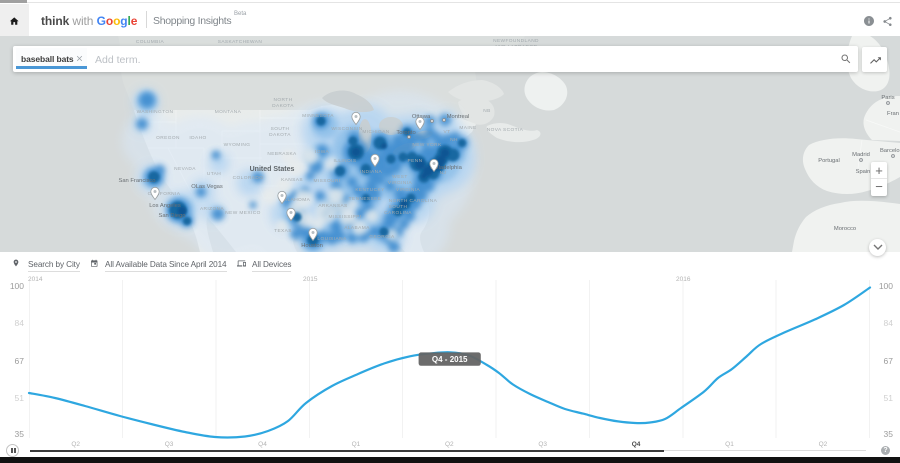 The height and width of the screenshot is (463, 900). What do you see at coordinates (283, 231) in the screenshot?
I see `svg-text: TEXAS` at bounding box center [283, 231].